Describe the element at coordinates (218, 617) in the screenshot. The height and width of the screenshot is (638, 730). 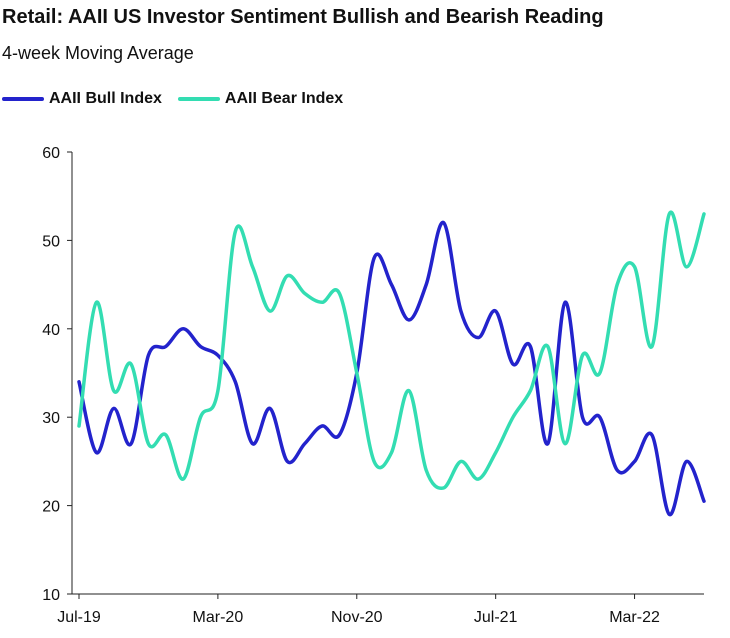
I see `x-tick-label: Mar-20` at that location.